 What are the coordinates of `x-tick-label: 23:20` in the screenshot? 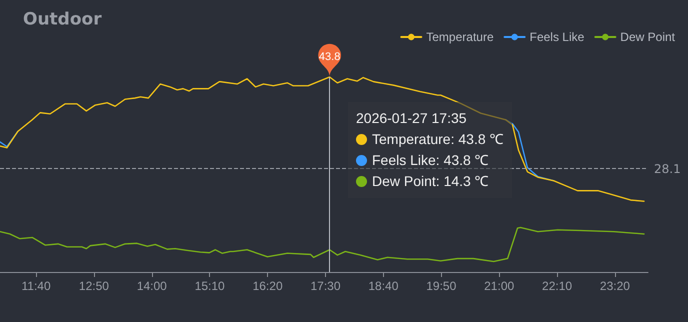 It's located at (615, 286).